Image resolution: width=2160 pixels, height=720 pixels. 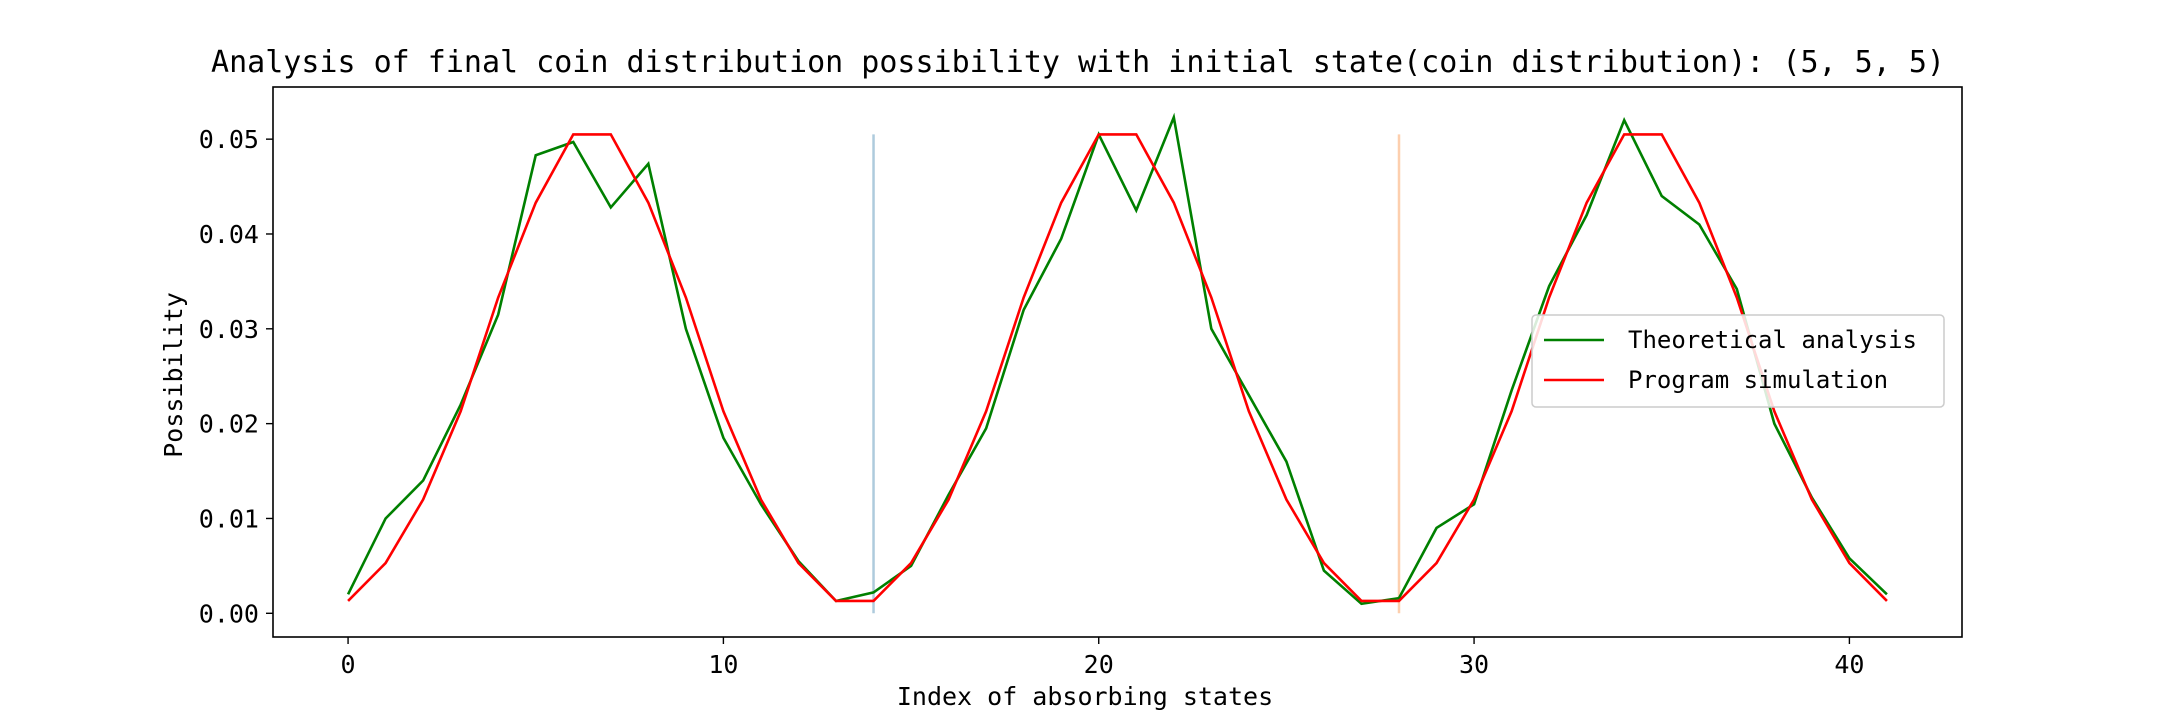 I want to click on y-axis-label: Possibility, so click(x=173, y=375).